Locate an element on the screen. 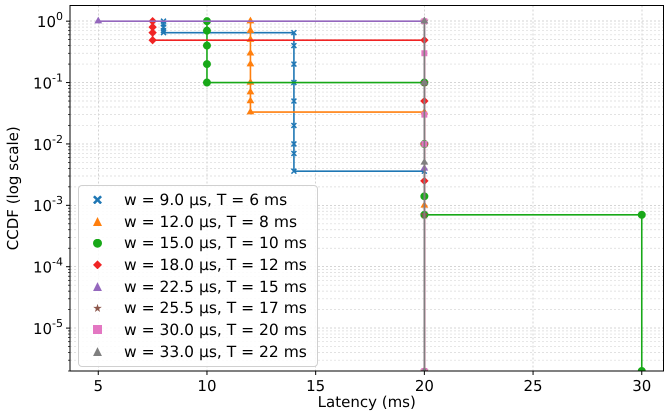 The image size is (669, 418). legend-label: w = 33.0 μs, T = 22 ms is located at coordinates (215, 351).